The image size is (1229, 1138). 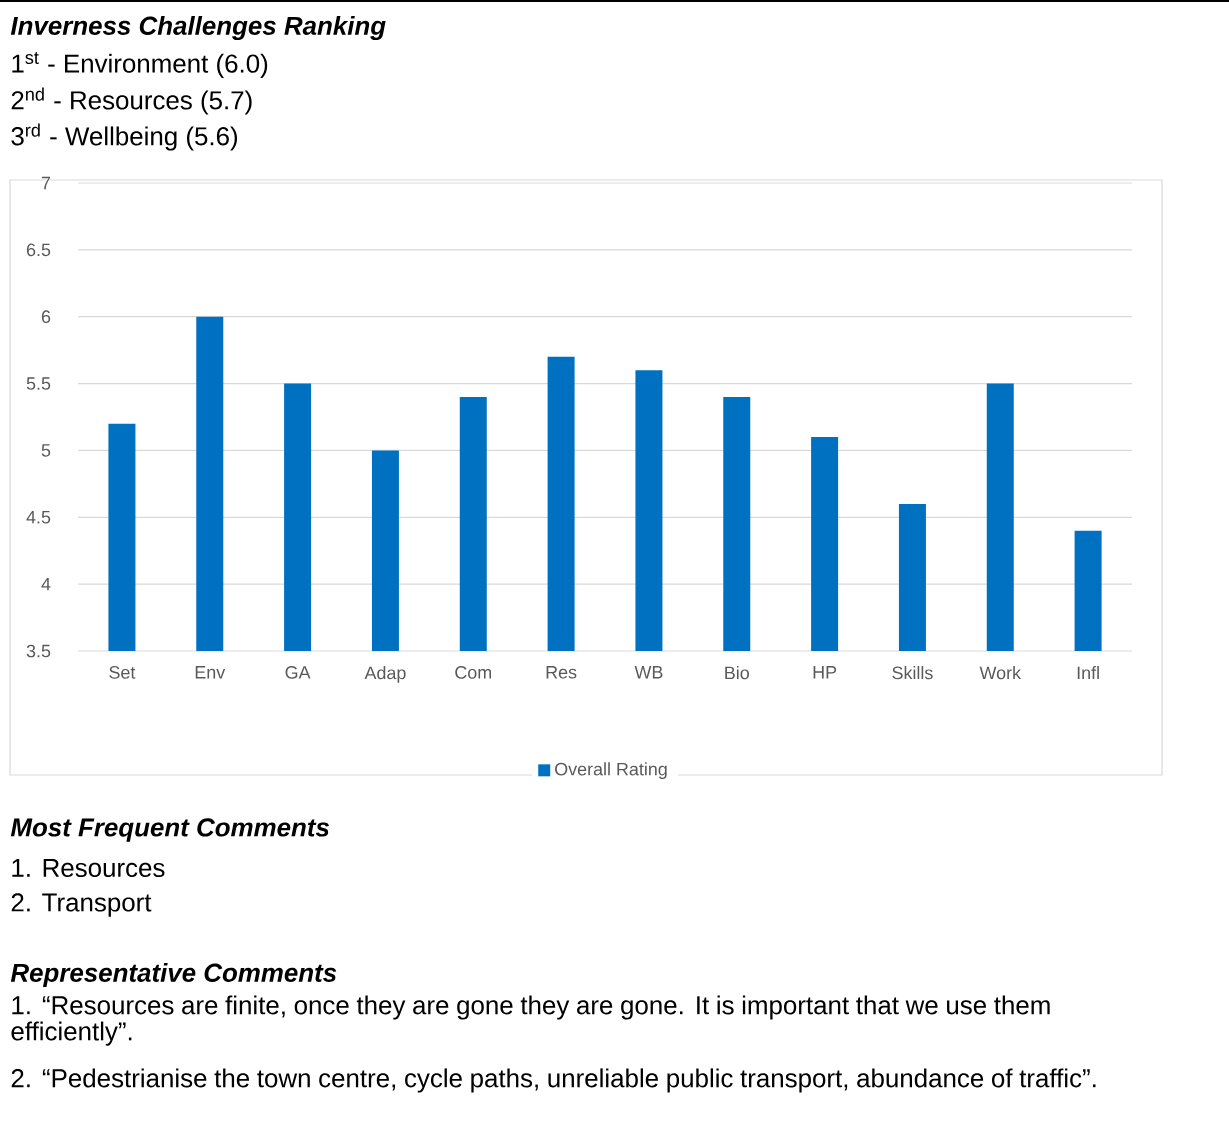 I want to click on y-tick-label: 6.5, so click(x=38, y=250).